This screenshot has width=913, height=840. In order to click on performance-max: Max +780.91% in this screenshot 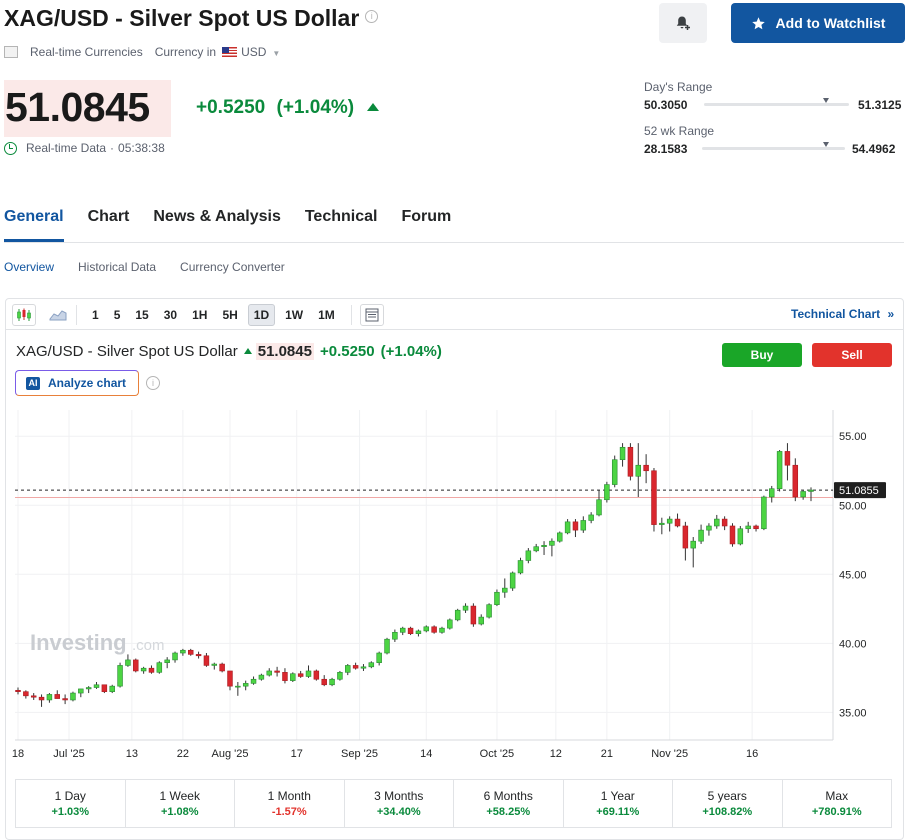, I will do `click(837, 803)`.